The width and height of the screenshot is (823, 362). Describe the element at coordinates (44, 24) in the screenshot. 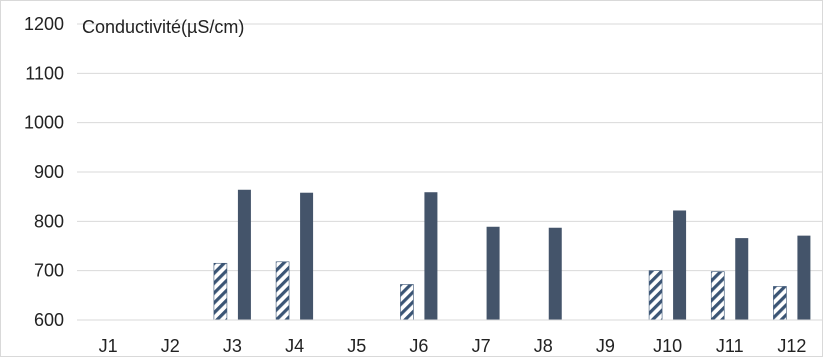

I see `y-tick-label: 1200` at that location.